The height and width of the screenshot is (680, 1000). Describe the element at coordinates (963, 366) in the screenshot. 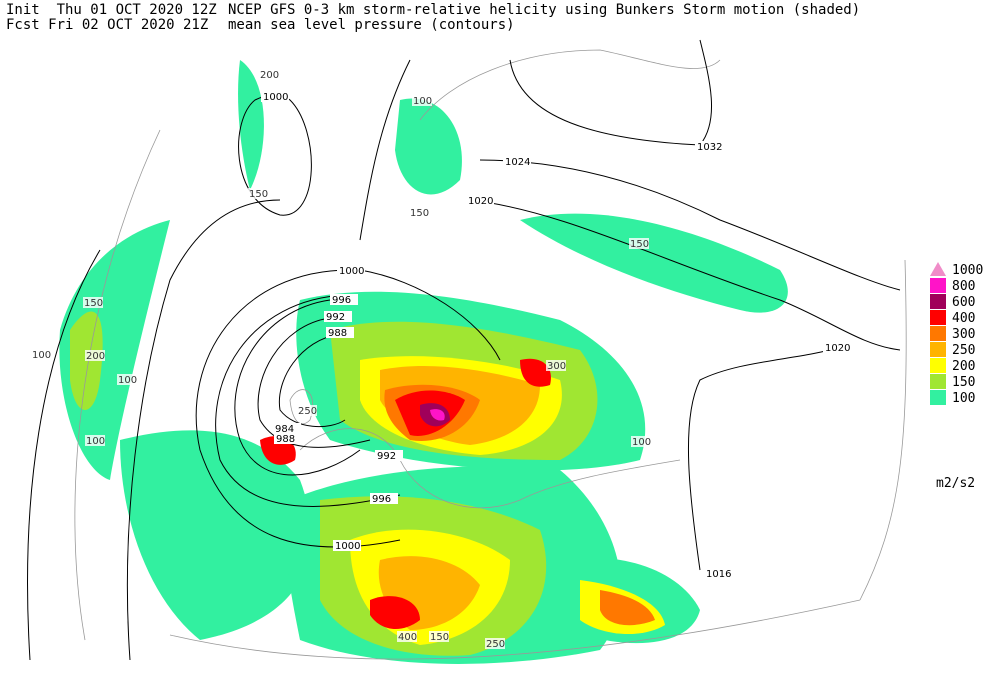

I see `legend-label: 200` at that location.